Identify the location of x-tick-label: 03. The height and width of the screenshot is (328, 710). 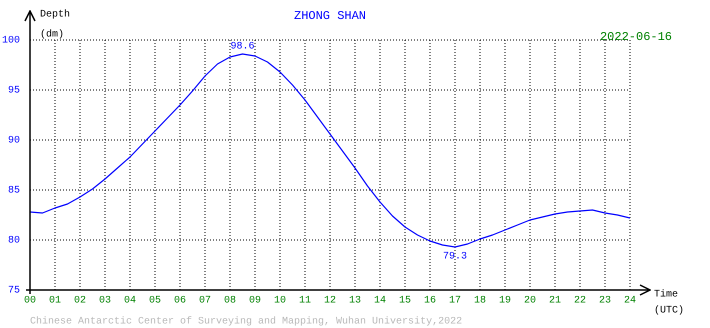
(105, 301).